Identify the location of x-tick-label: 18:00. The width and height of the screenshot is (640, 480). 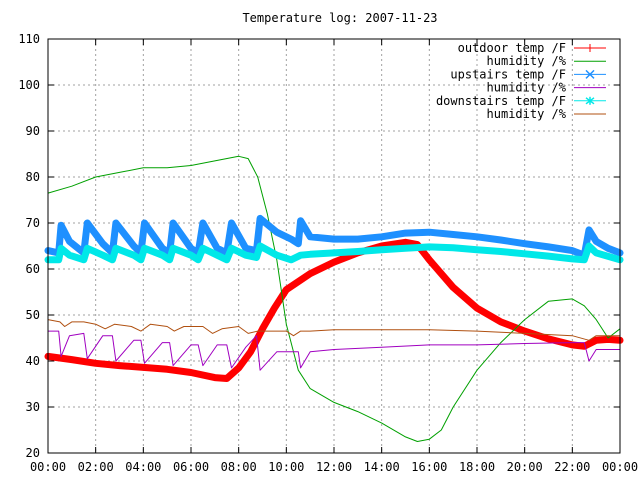
(477, 467).